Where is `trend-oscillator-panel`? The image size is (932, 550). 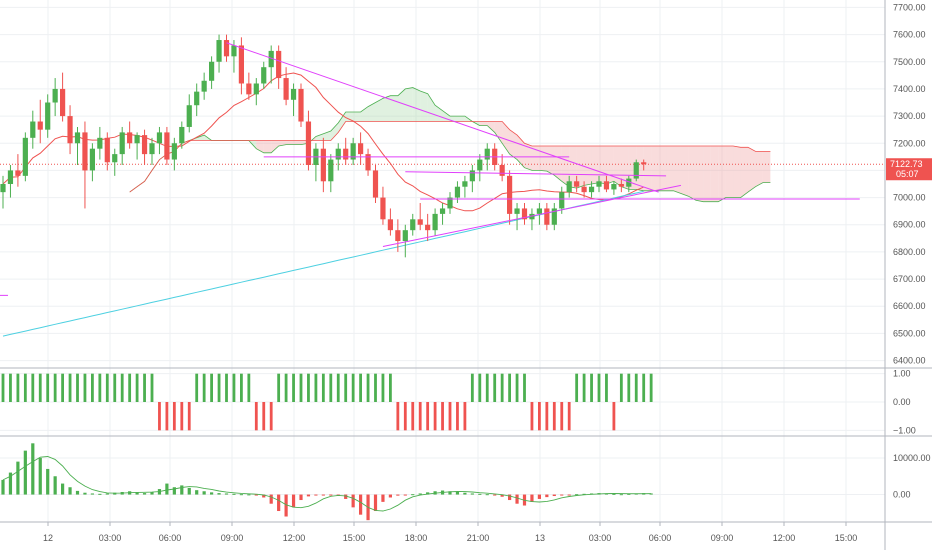
trend-oscillator-panel is located at coordinates (327, 402).